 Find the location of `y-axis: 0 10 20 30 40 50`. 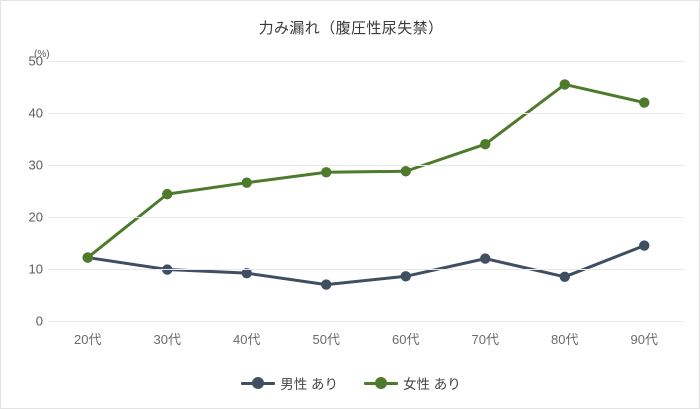

y-axis: 0 10 20 30 40 50 is located at coordinates (22, 191).